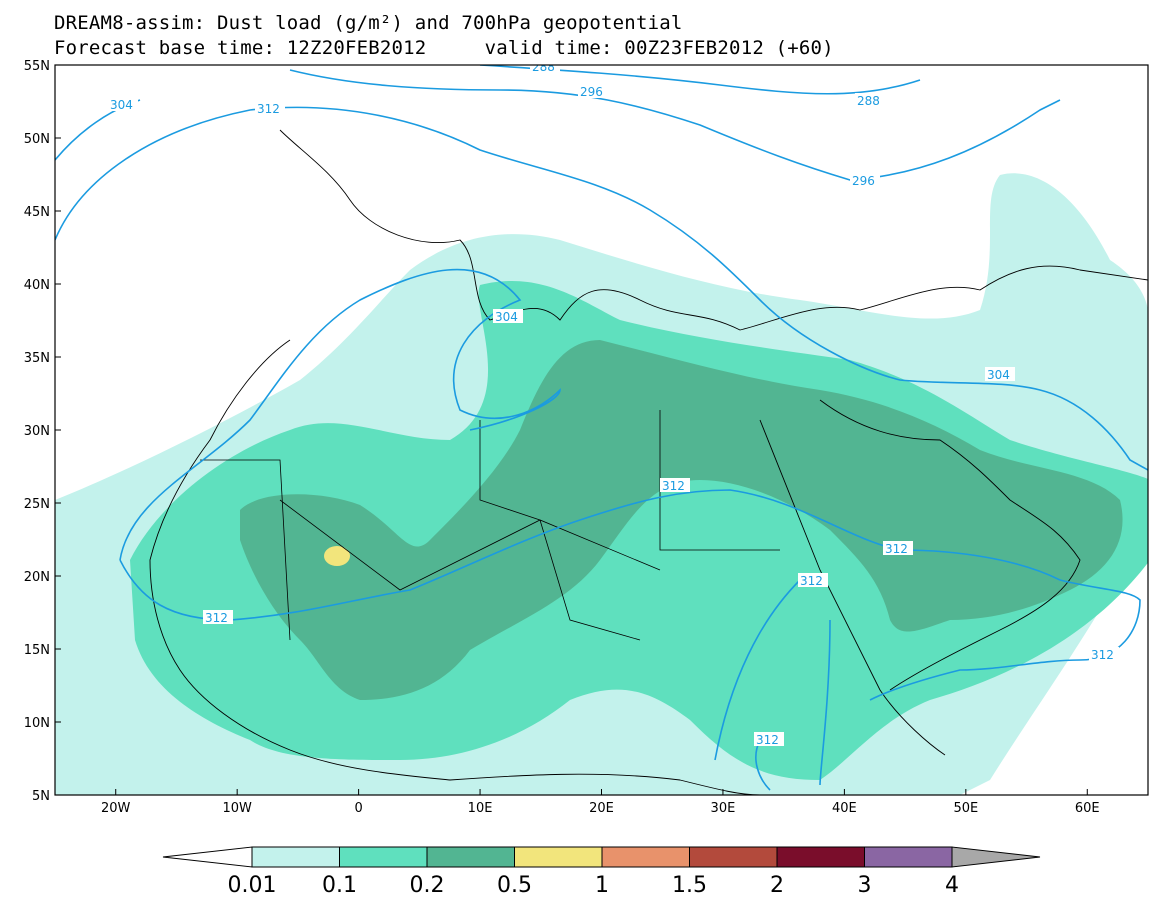  What do you see at coordinates (777, 885) in the screenshot?
I see `colorbar-label: 2` at bounding box center [777, 885].